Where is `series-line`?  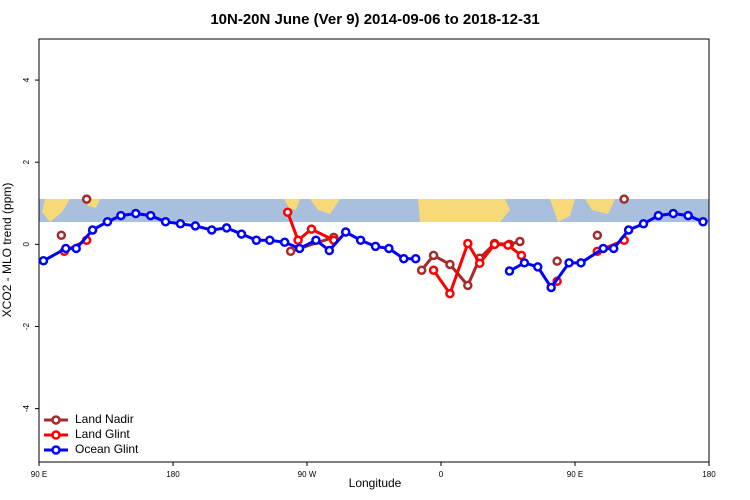 series-line is located at coordinates (310, 227).